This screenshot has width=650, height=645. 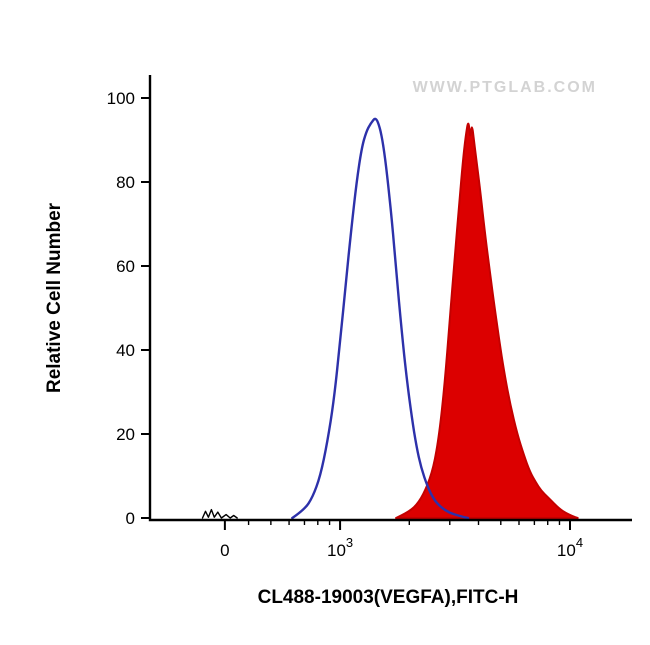 I want to click on x-tick-label: 0, so click(x=224, y=550).